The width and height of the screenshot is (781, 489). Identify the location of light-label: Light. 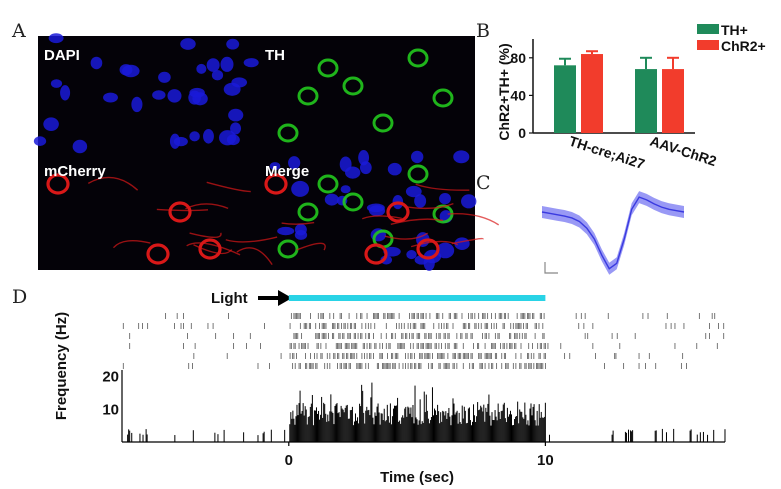
(229, 298).